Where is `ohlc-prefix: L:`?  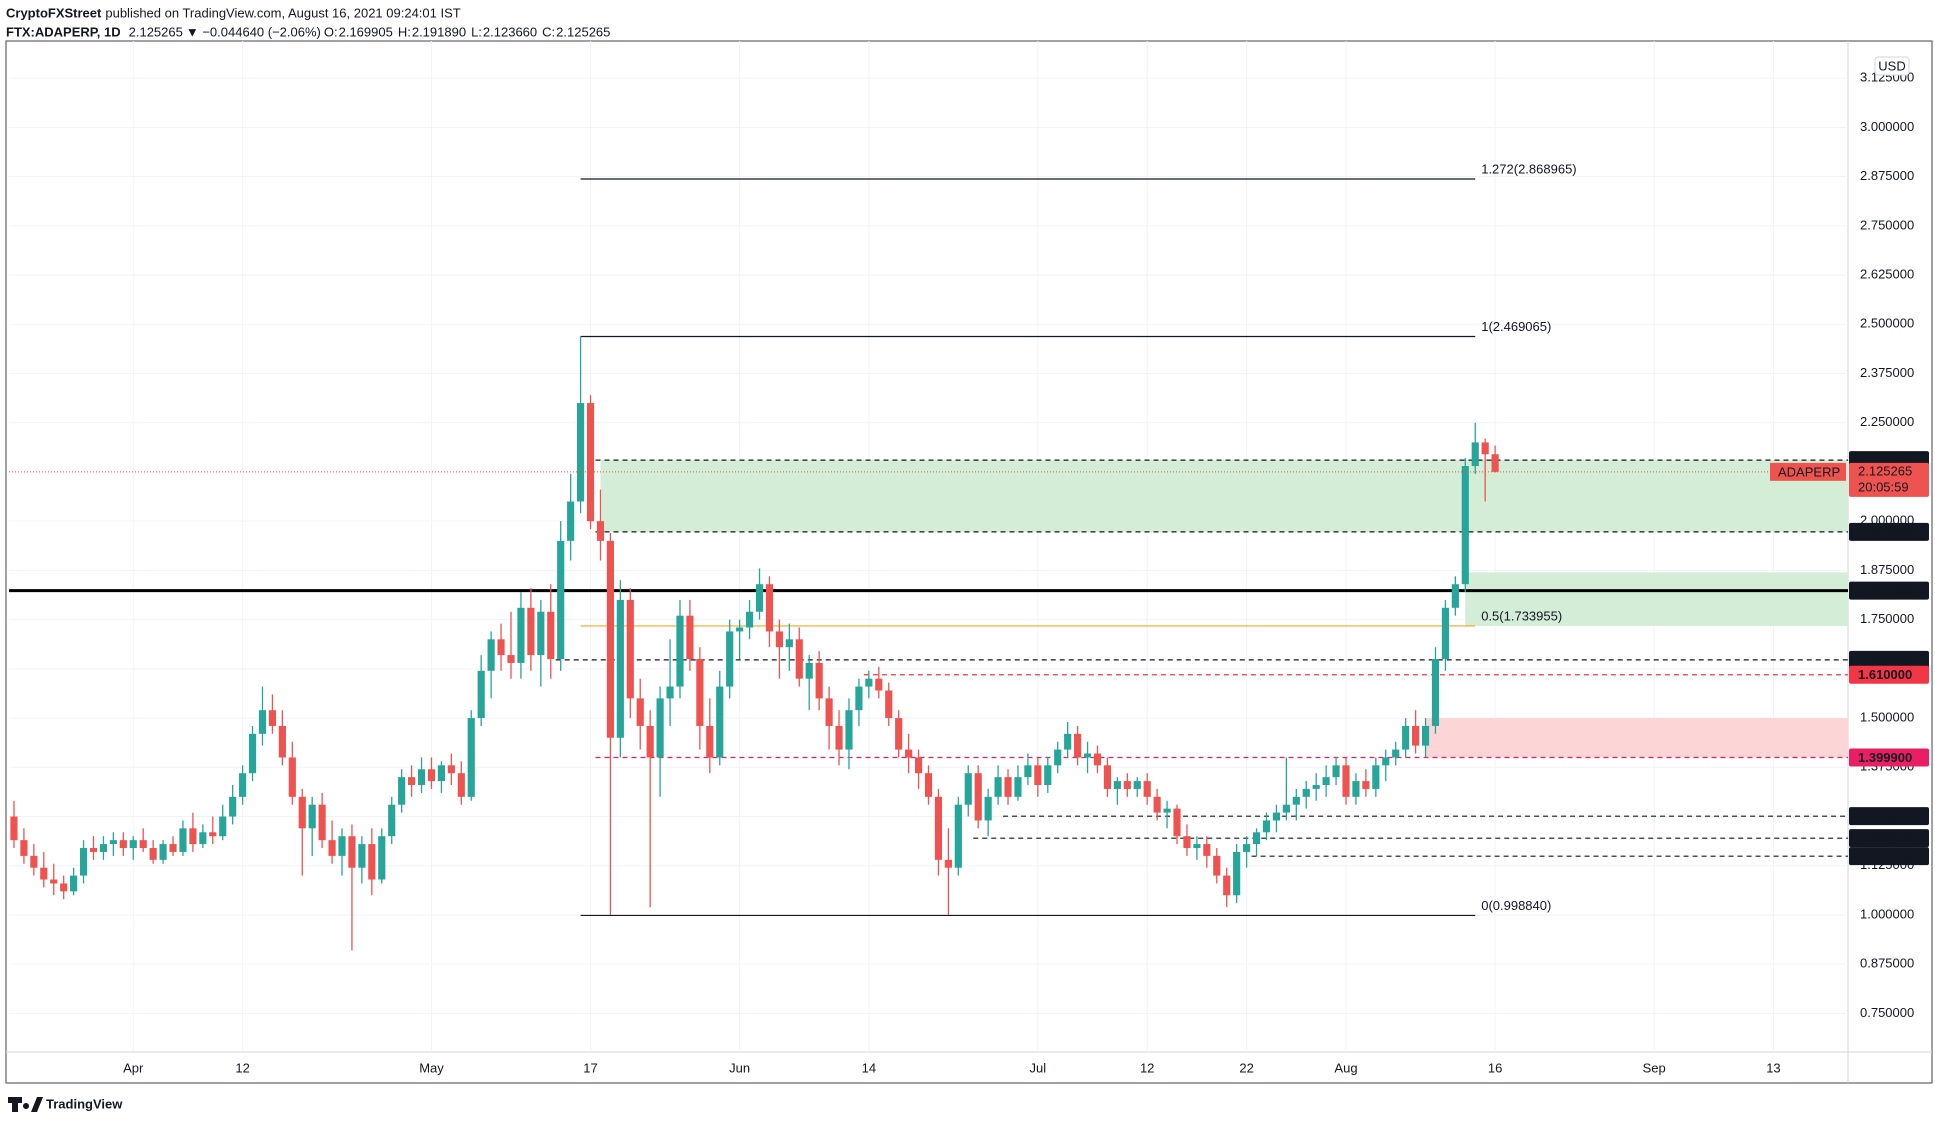 ohlc-prefix: L: is located at coordinates (476, 31).